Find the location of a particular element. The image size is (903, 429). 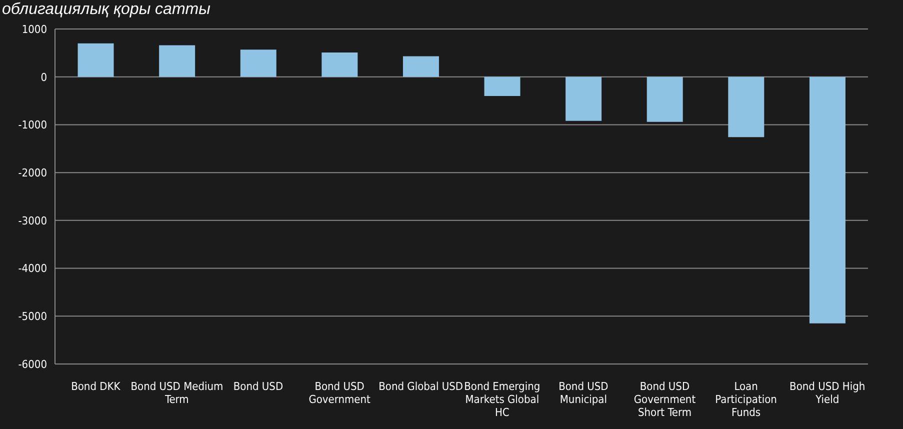

y-tick-label: -1000 is located at coordinates (32, 125).